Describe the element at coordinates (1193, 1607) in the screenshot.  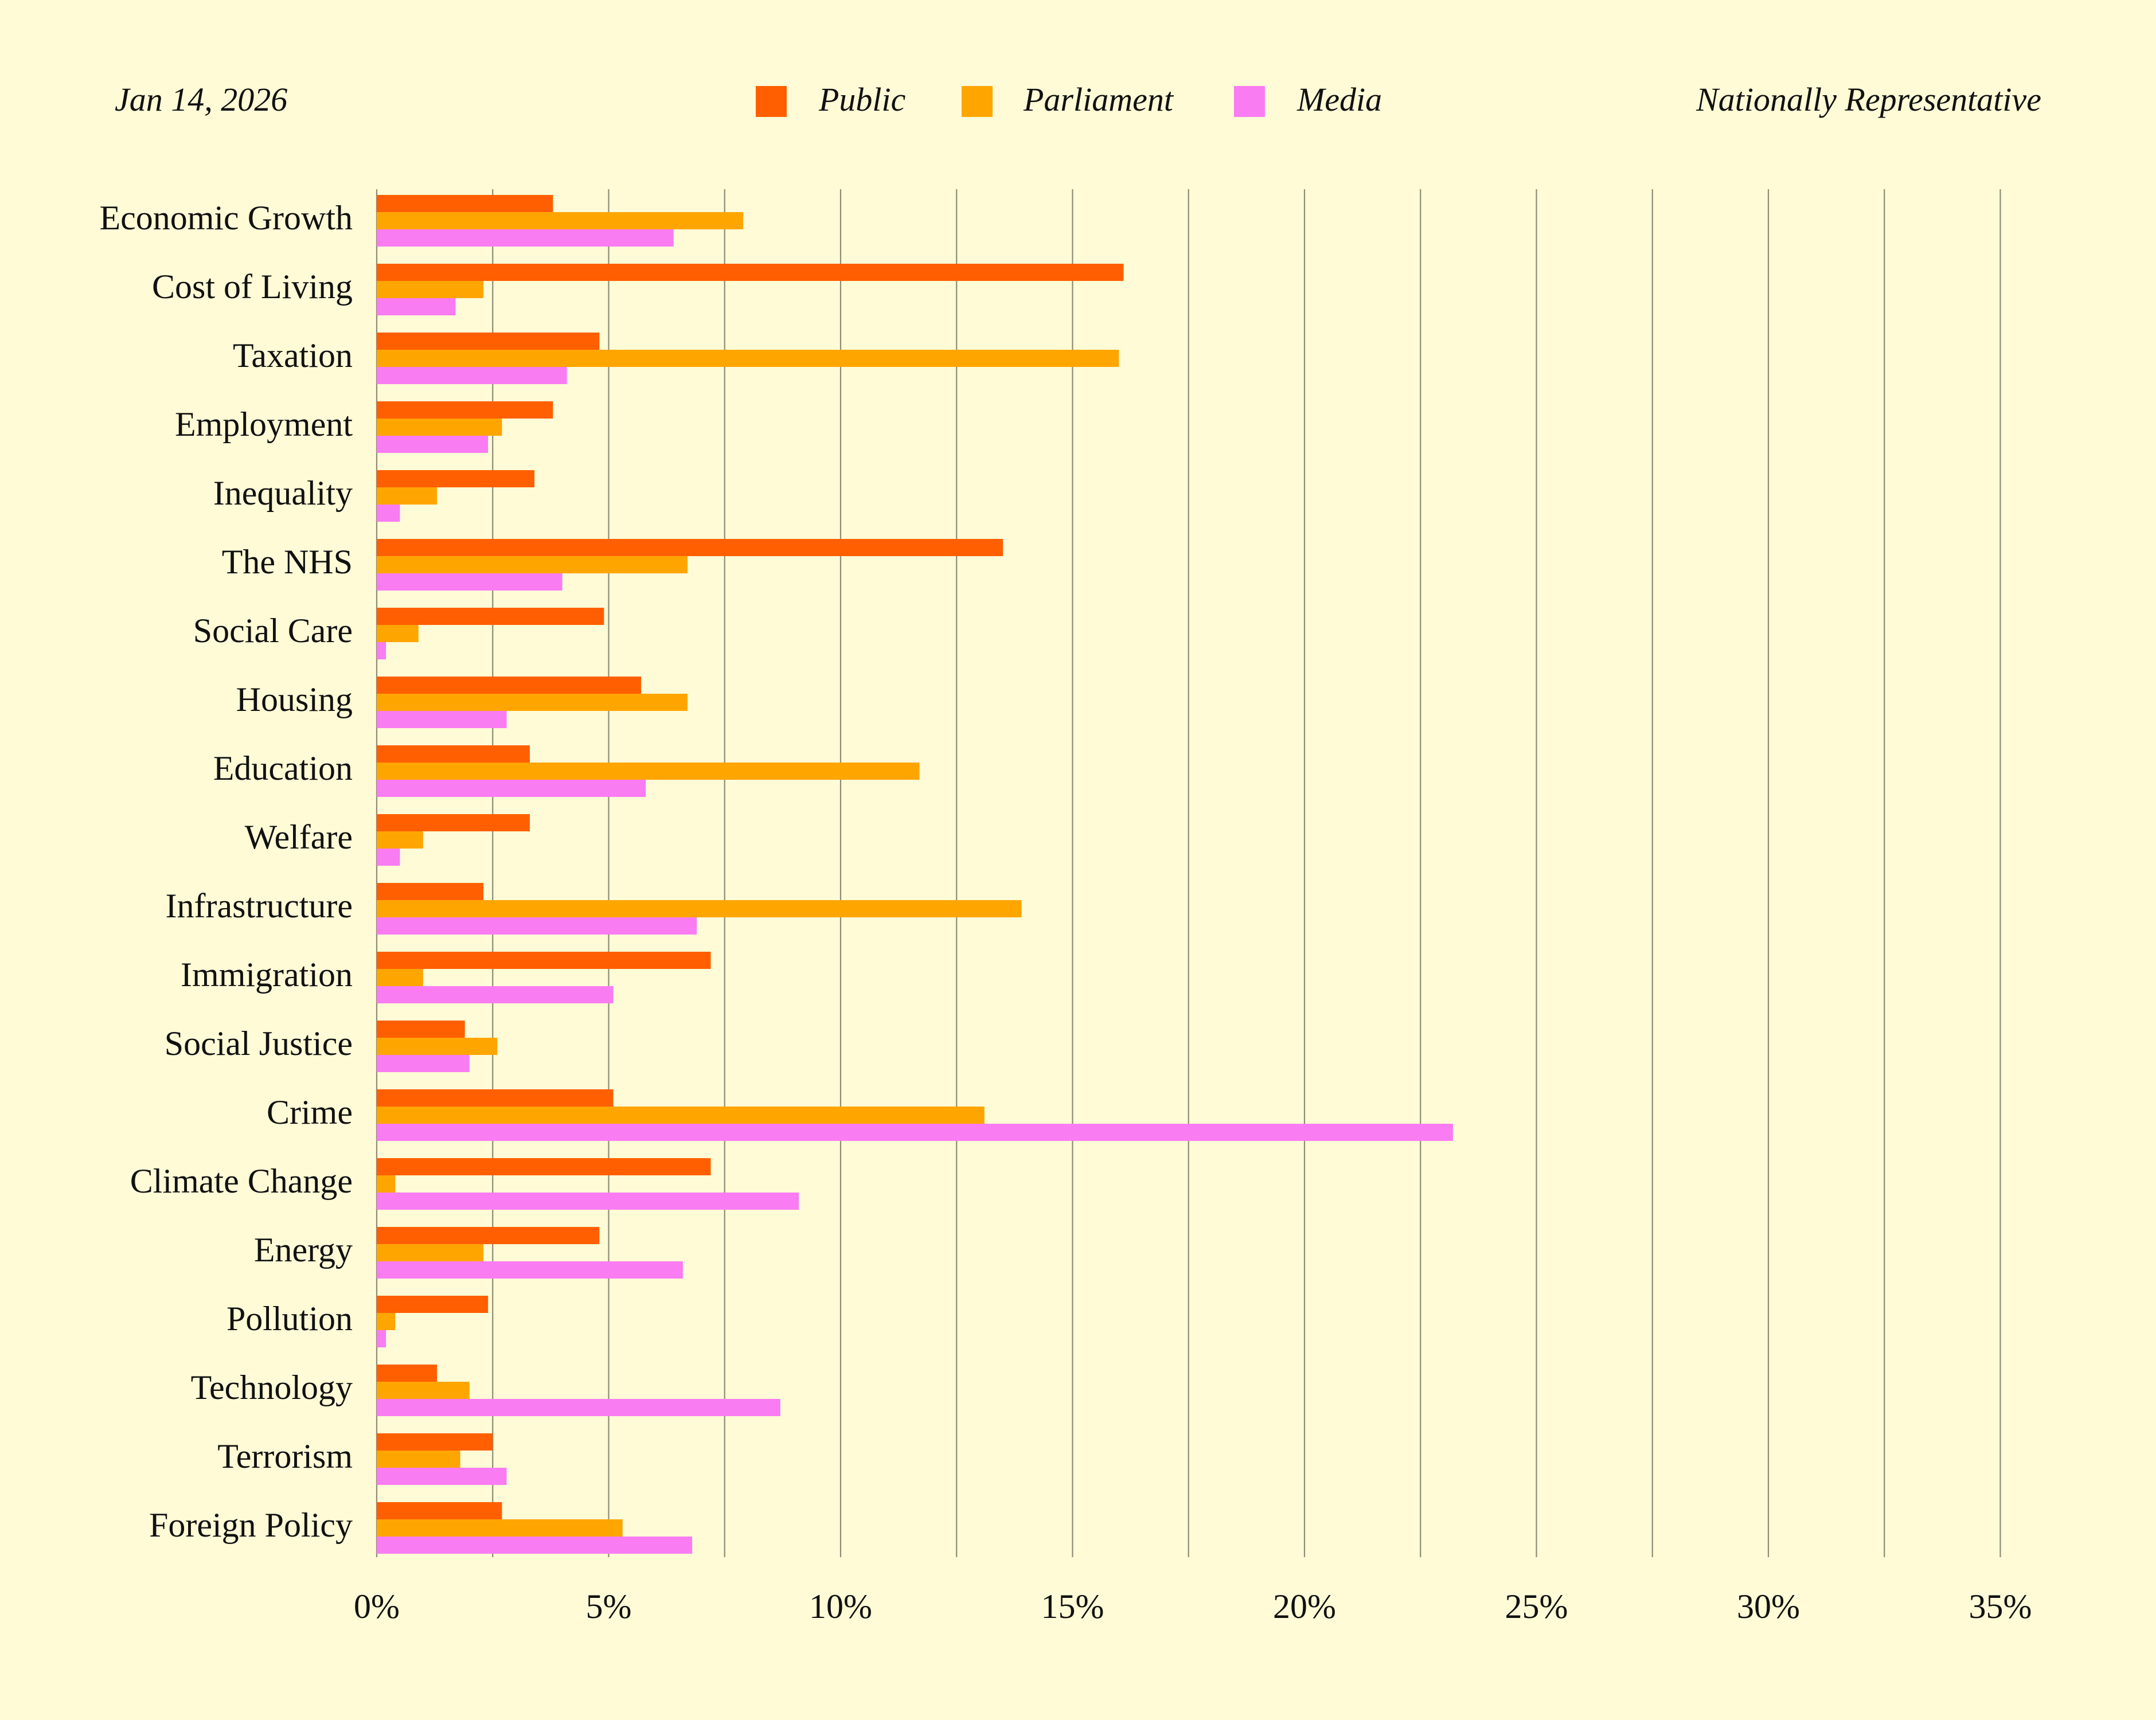
I see `x-axis-tick-labels: 0% 5% 10% 15% 20% 25% 30% 35%` at that location.